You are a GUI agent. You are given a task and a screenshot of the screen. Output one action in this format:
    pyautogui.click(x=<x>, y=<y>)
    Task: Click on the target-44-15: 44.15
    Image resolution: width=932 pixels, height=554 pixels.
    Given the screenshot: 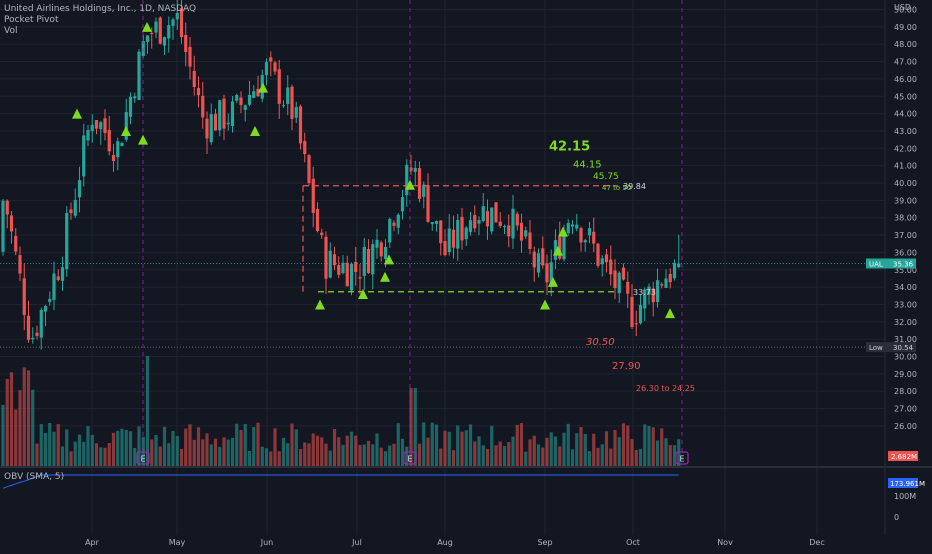 What is the action you would take?
    pyautogui.click(x=587, y=165)
    